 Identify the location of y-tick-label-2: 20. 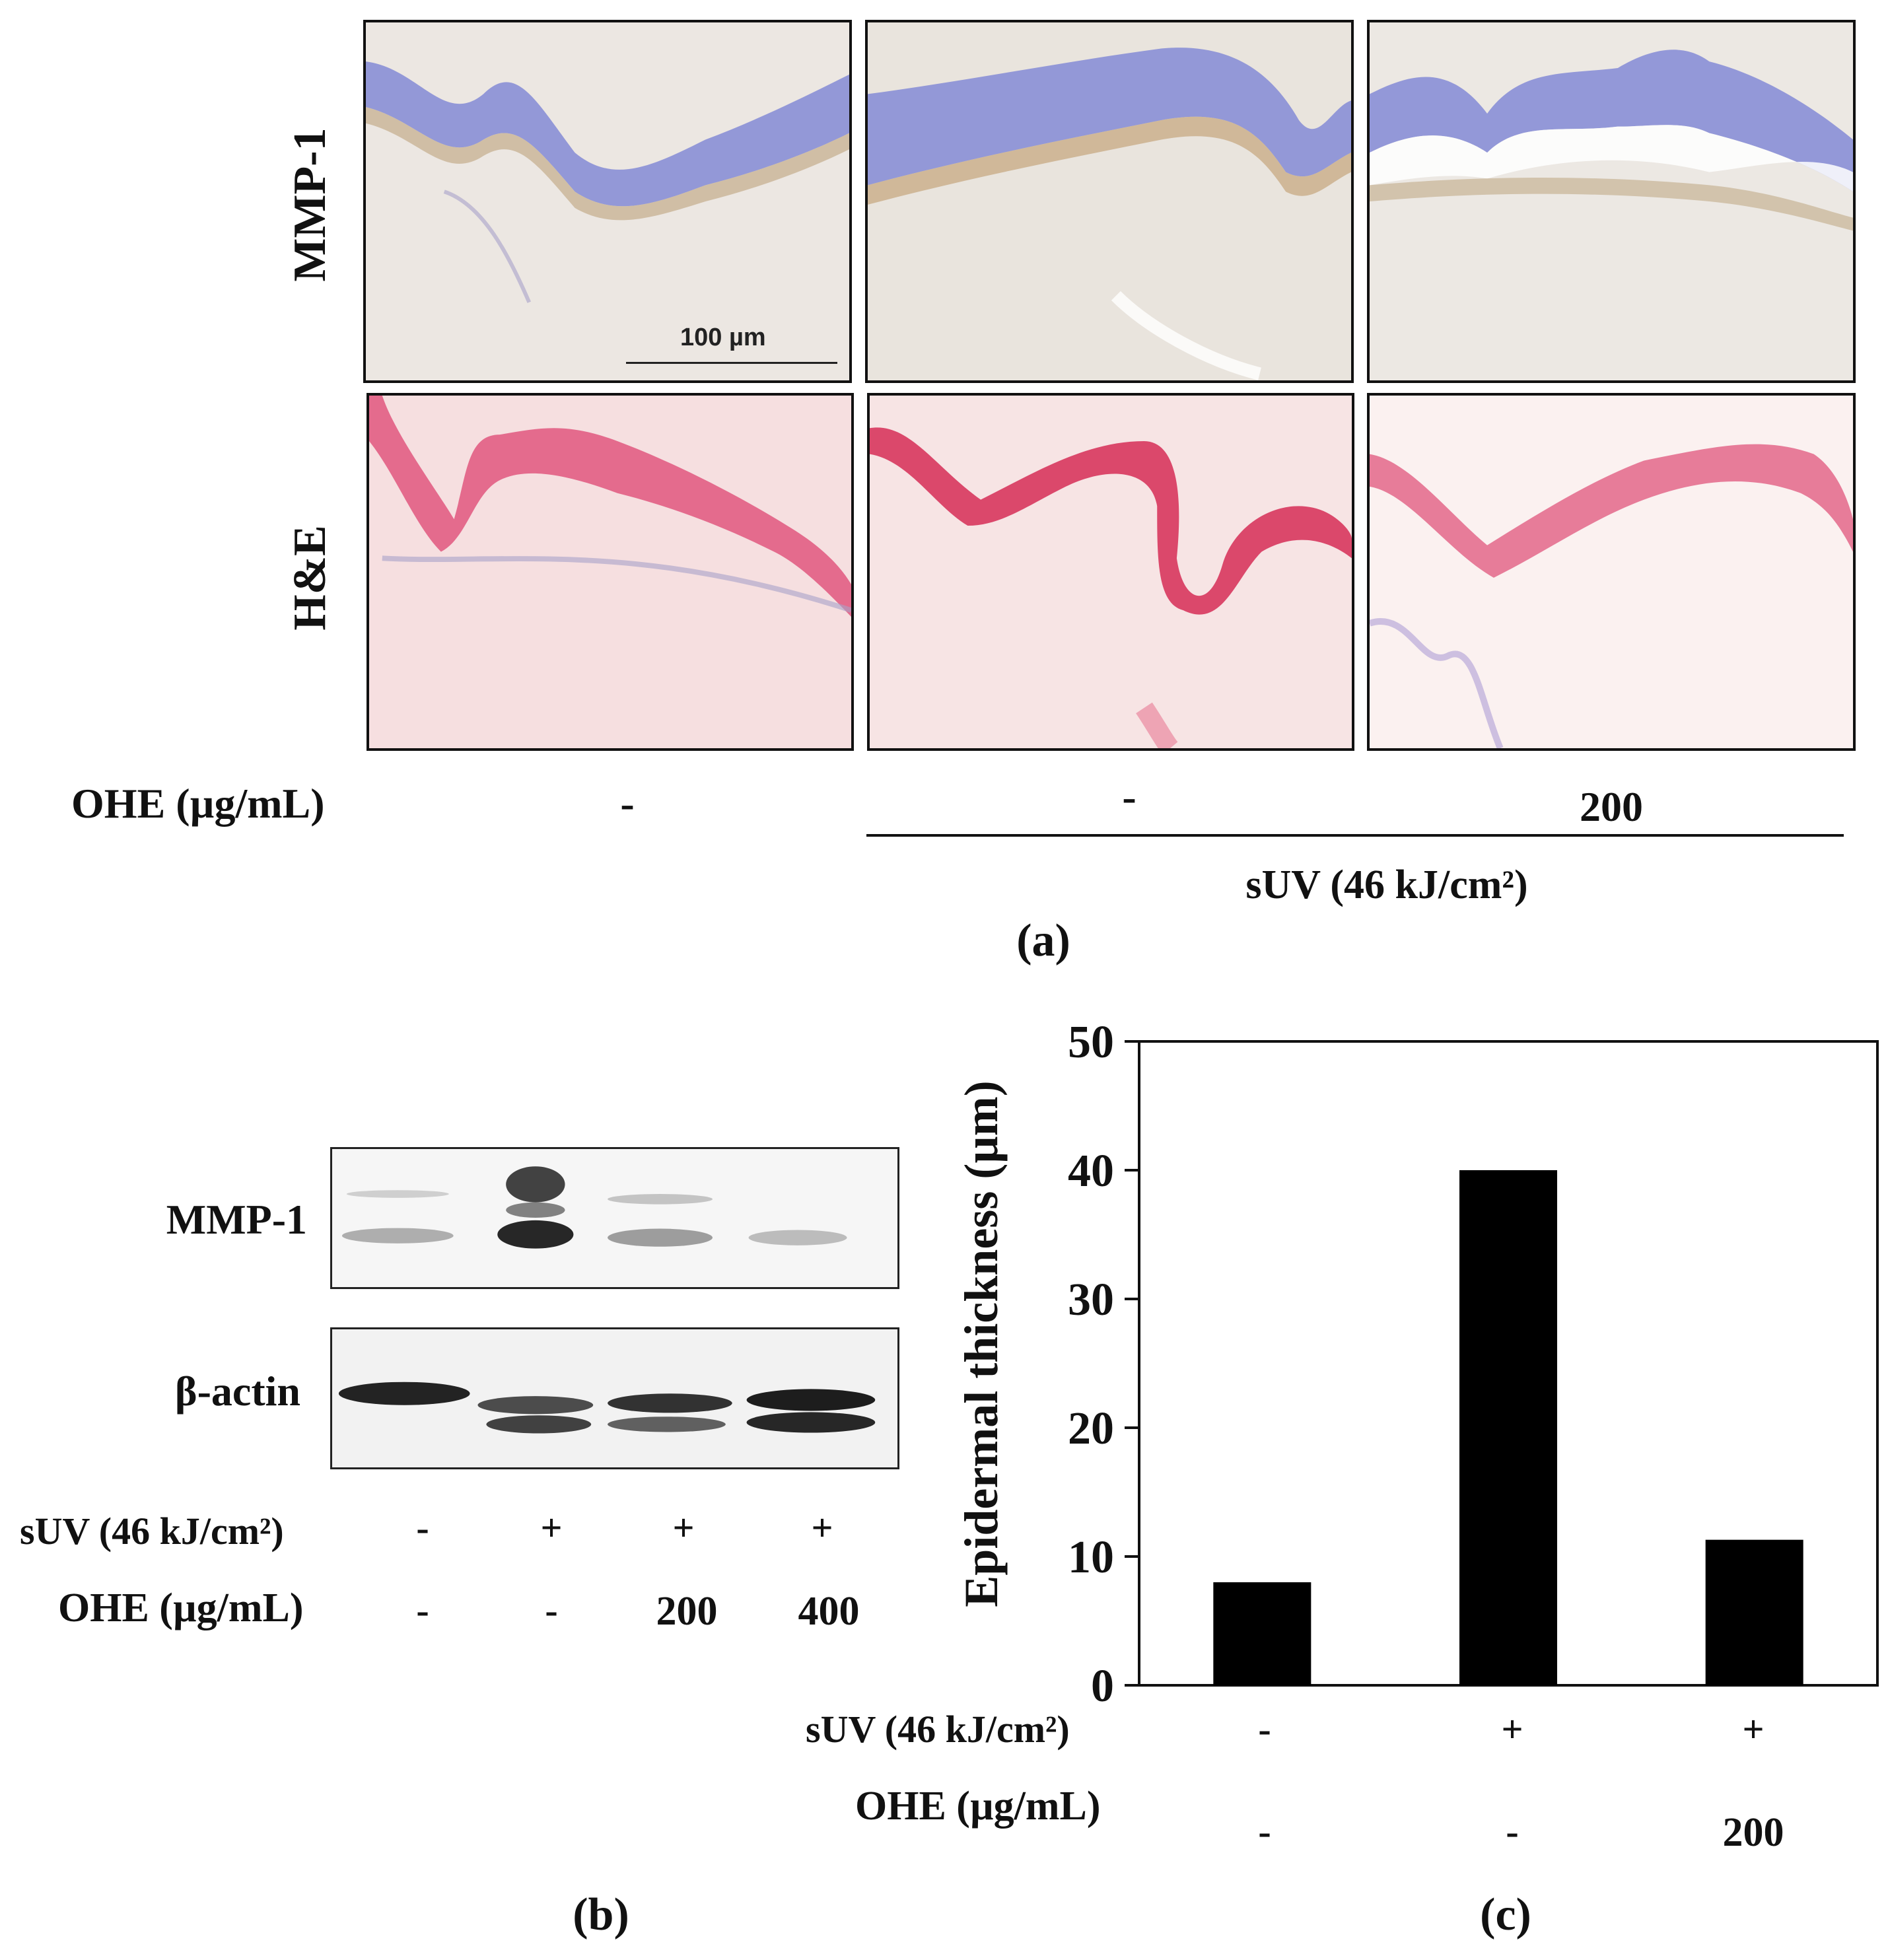
(1091, 1428).